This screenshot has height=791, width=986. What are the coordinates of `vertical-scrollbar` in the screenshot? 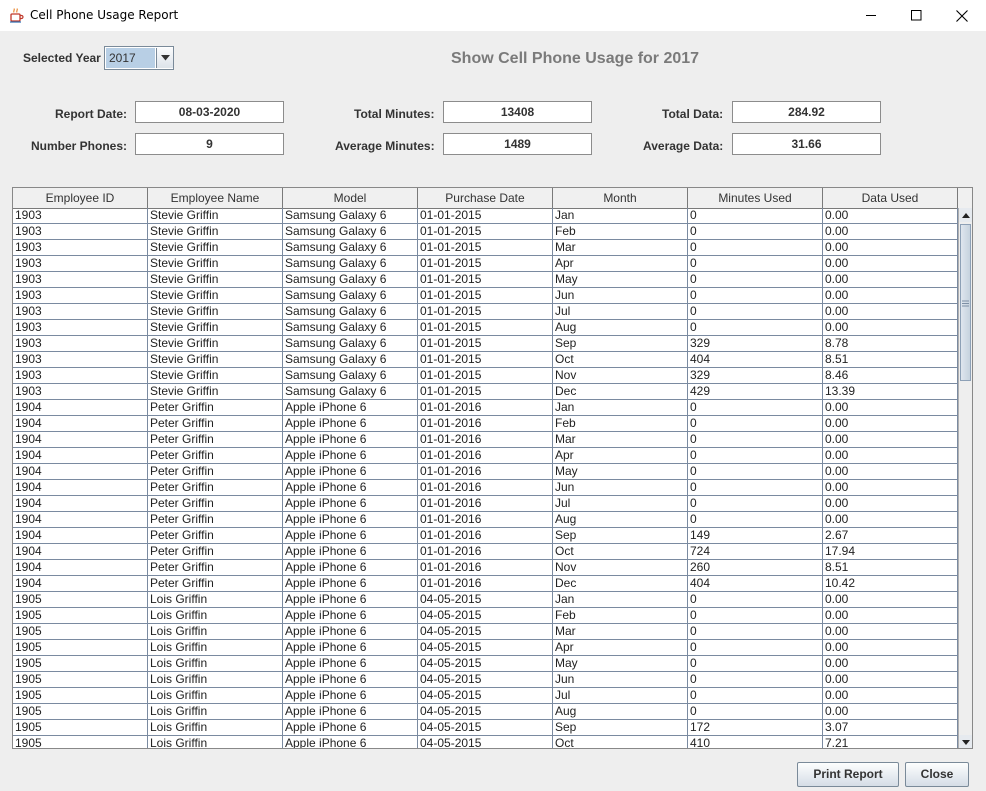 It's located at (965, 478).